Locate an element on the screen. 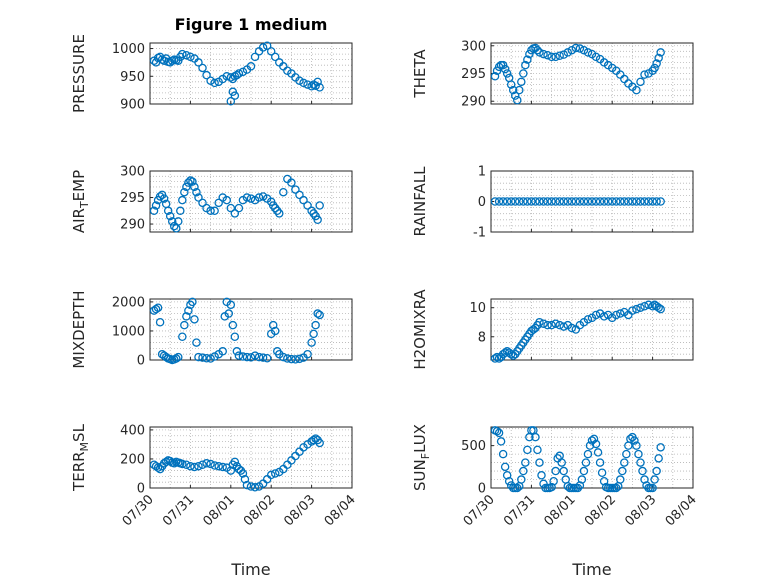 The image size is (778, 583). x-tick-label: 08/02 is located at coordinates (259, 510).